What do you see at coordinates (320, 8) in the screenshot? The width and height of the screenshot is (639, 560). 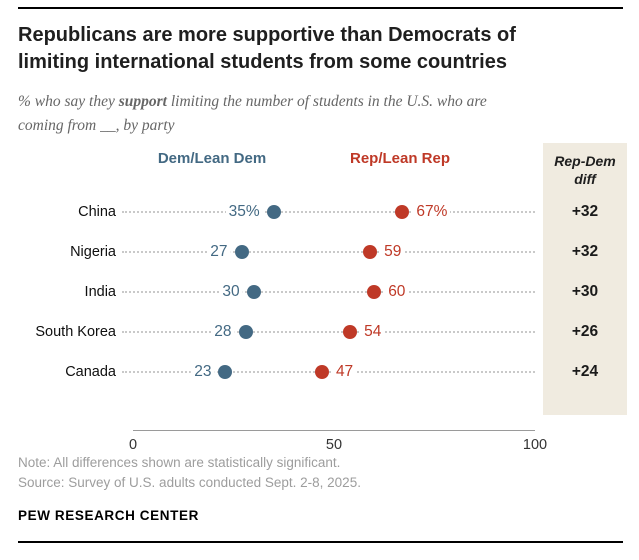 I see `top-rule` at bounding box center [320, 8].